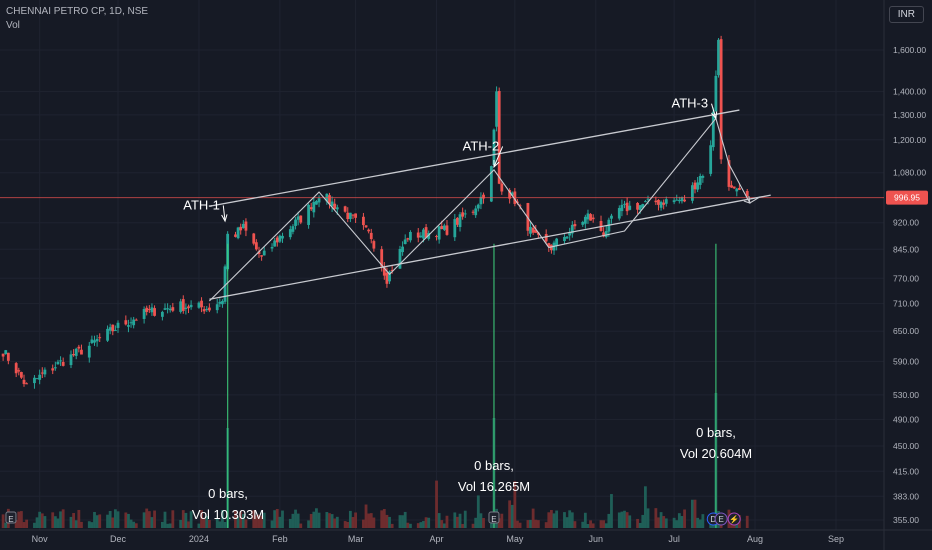 Image resolution: width=932 pixels, height=550 pixels. What do you see at coordinates (909, 115) in the screenshot?
I see `price-axis-label: 1,300.00` at bounding box center [909, 115].